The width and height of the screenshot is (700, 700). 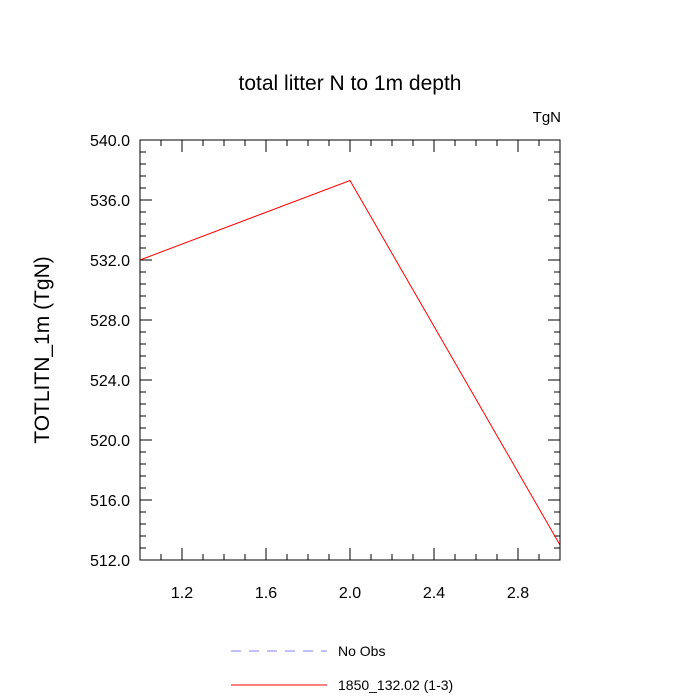 What do you see at coordinates (110, 381) in the screenshot?
I see `y-tick-label: 524.0` at bounding box center [110, 381].